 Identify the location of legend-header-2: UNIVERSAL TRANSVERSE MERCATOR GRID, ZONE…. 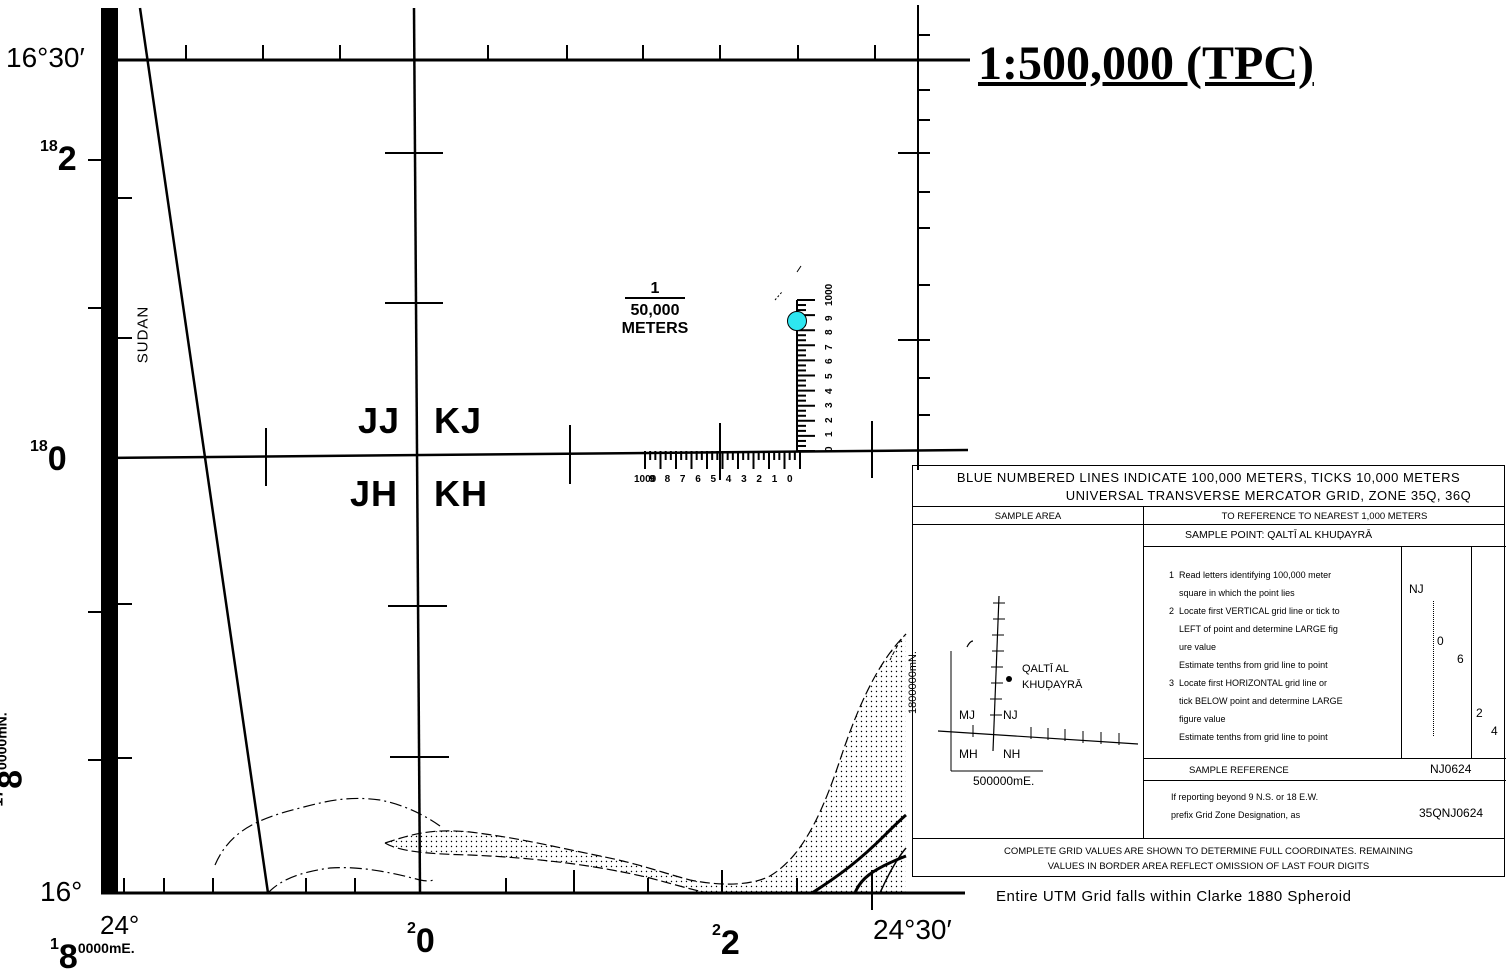
(1208, 496).